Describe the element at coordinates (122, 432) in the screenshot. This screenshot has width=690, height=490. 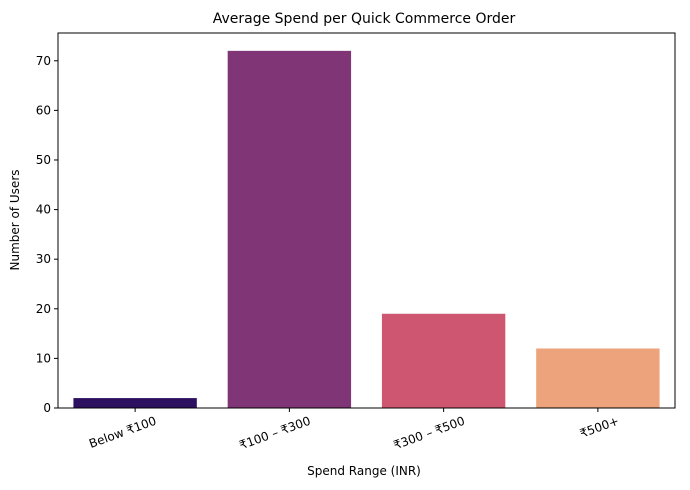
I see `x-tick-label-0: Below ₹100` at that location.